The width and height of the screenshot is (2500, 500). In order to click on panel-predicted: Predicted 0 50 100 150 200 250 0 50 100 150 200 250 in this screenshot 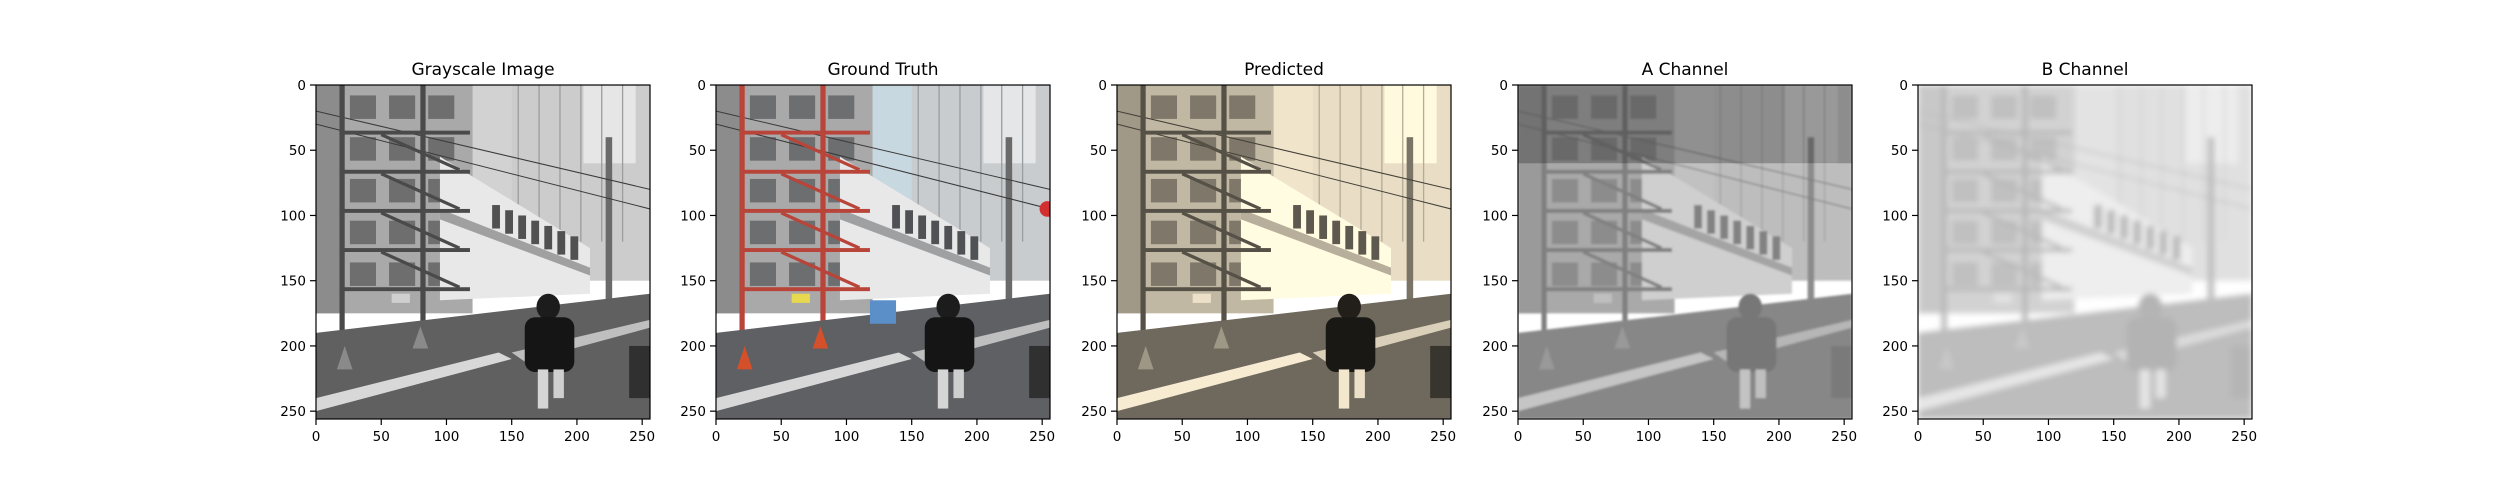, I will do `click(1268, 252)`.